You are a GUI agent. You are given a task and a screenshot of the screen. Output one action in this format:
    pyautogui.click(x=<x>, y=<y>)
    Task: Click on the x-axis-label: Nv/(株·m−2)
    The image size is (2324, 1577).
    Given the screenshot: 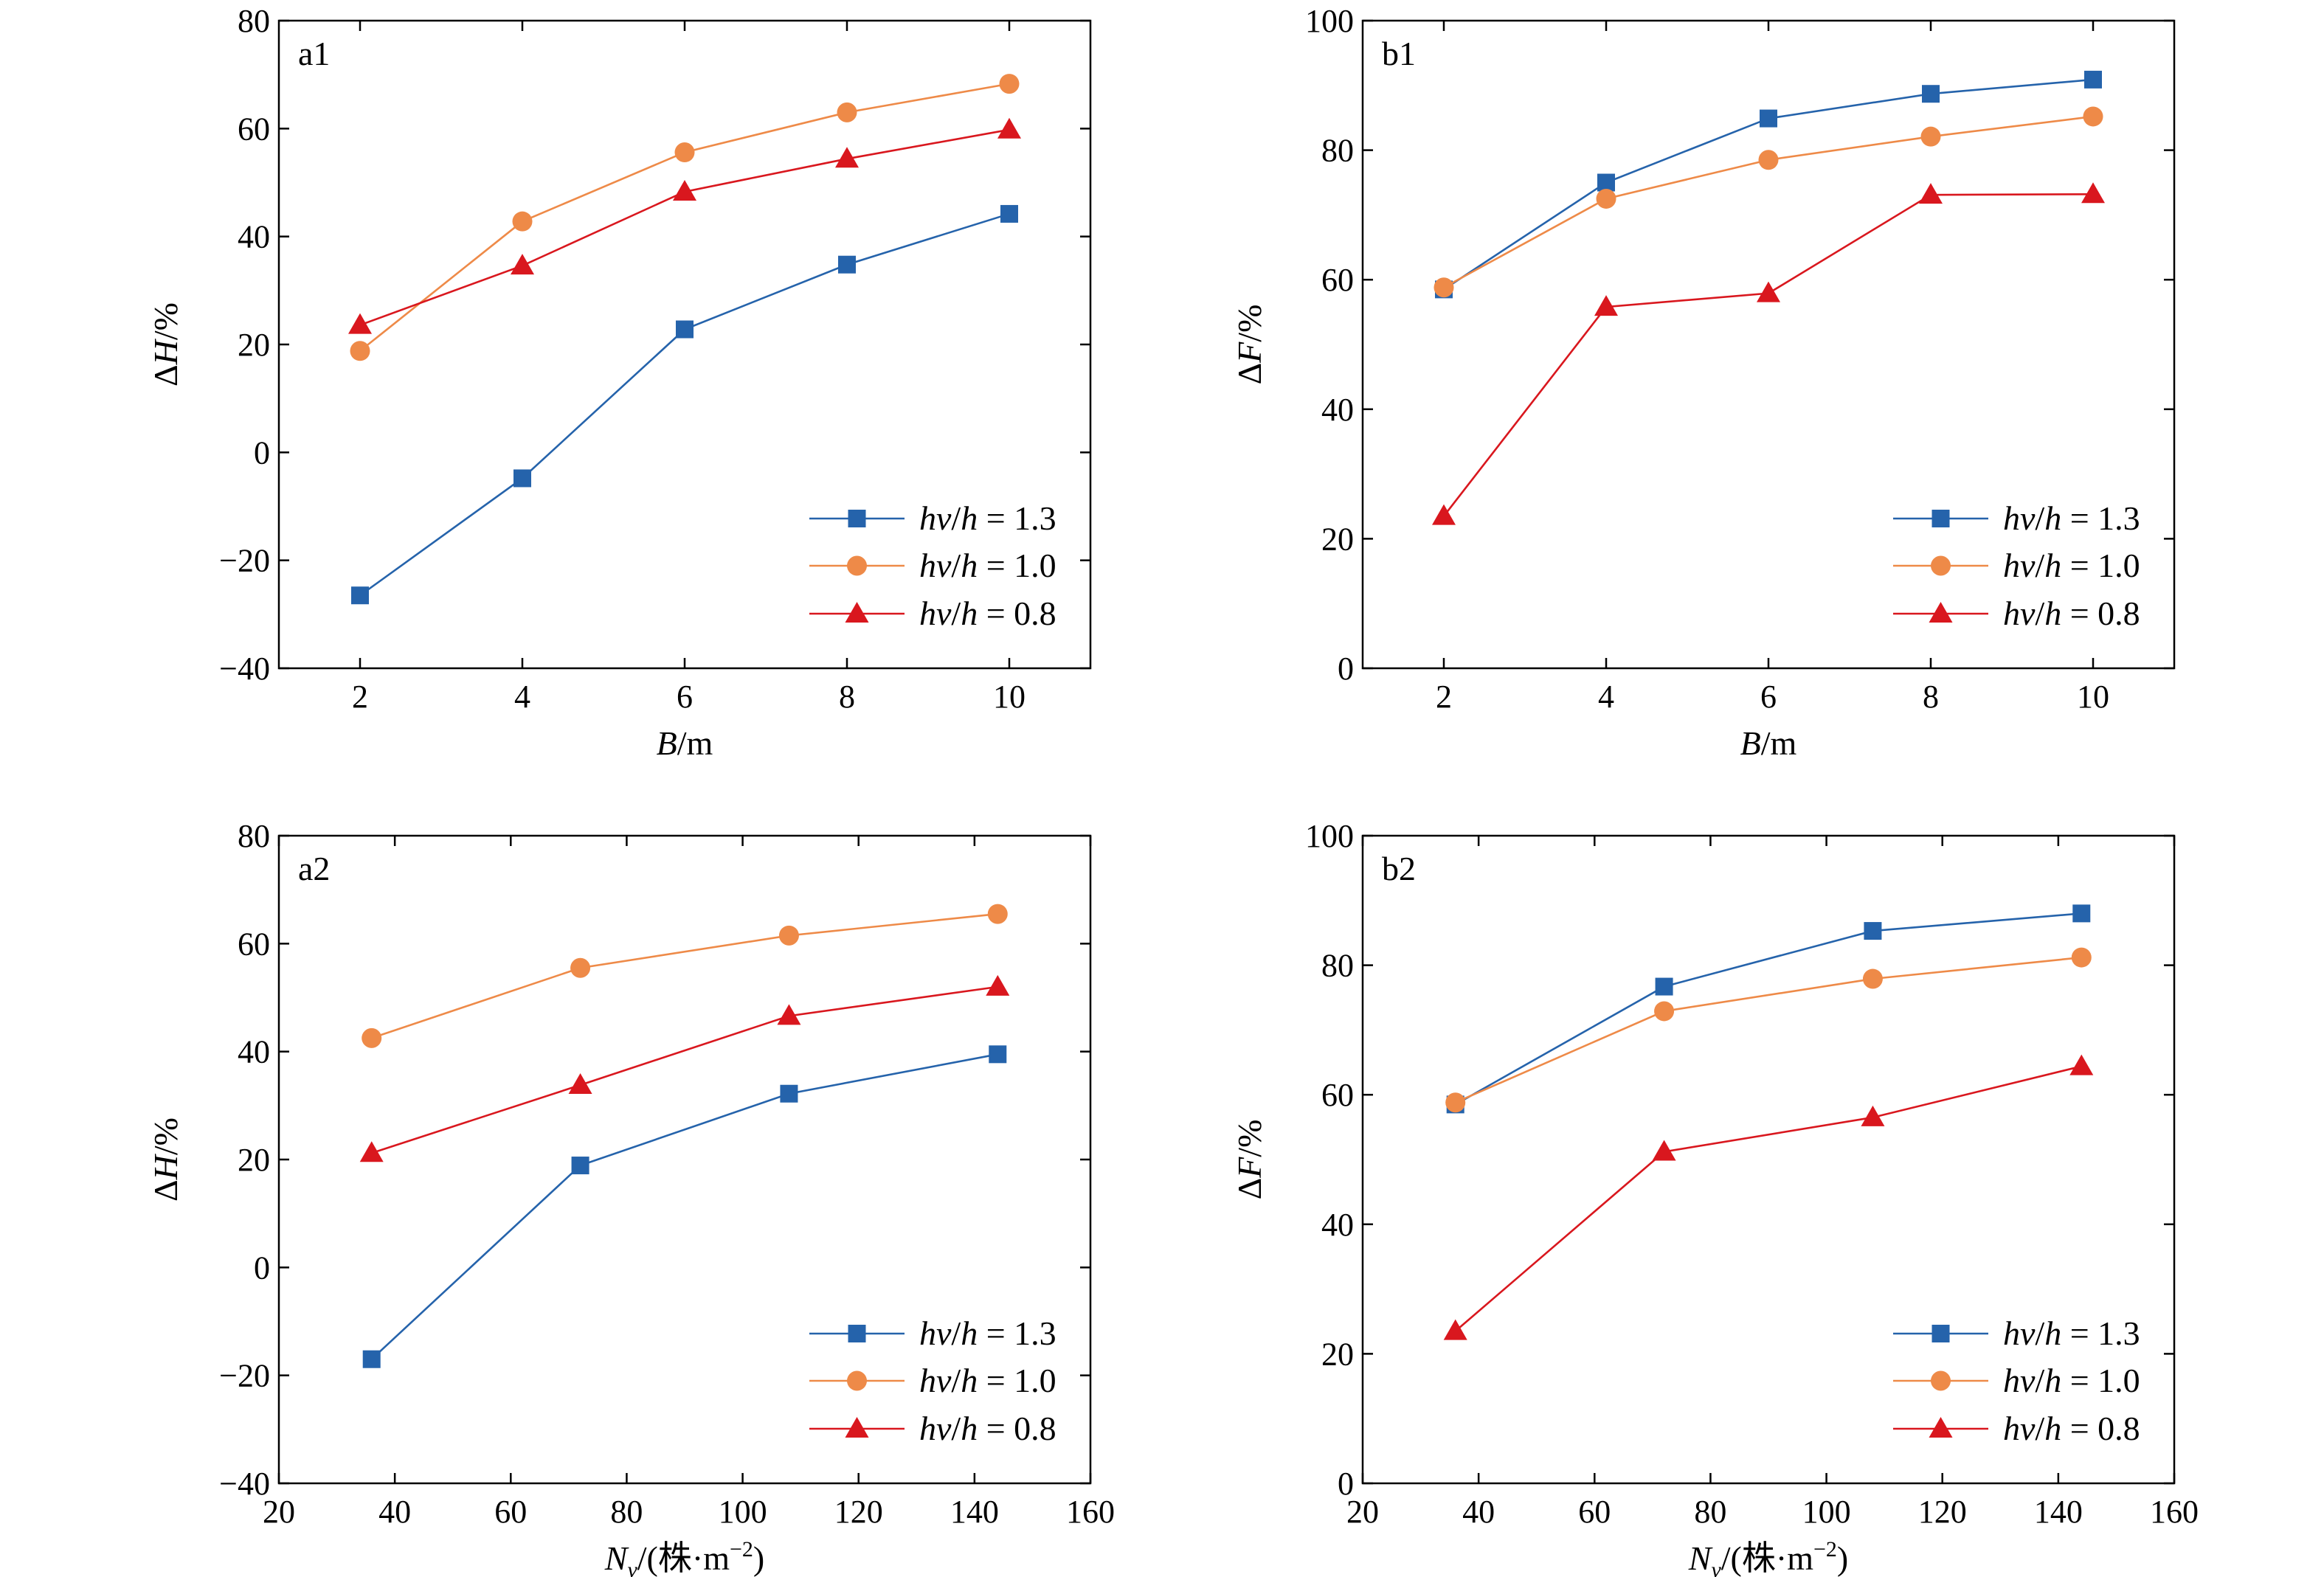 What is the action you would take?
    pyautogui.click(x=684, y=1557)
    